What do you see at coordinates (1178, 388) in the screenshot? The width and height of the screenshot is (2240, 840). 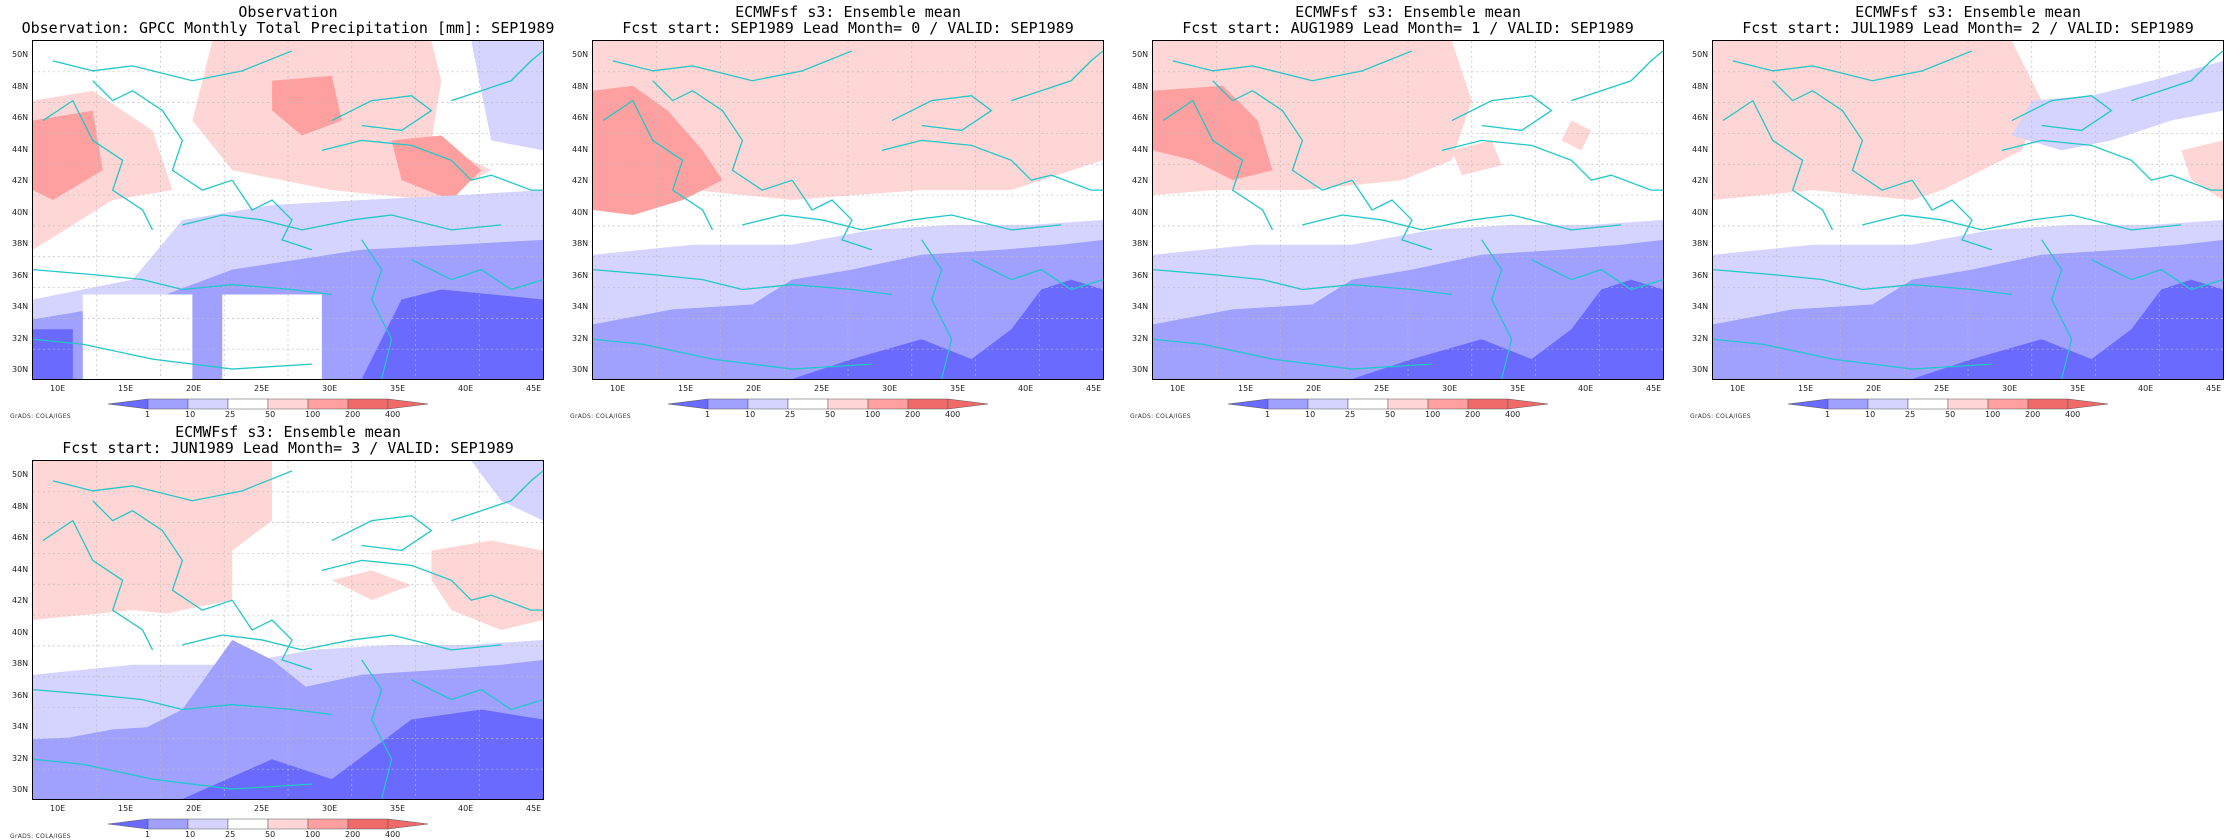 I see `longitude-label: 10E` at bounding box center [1178, 388].